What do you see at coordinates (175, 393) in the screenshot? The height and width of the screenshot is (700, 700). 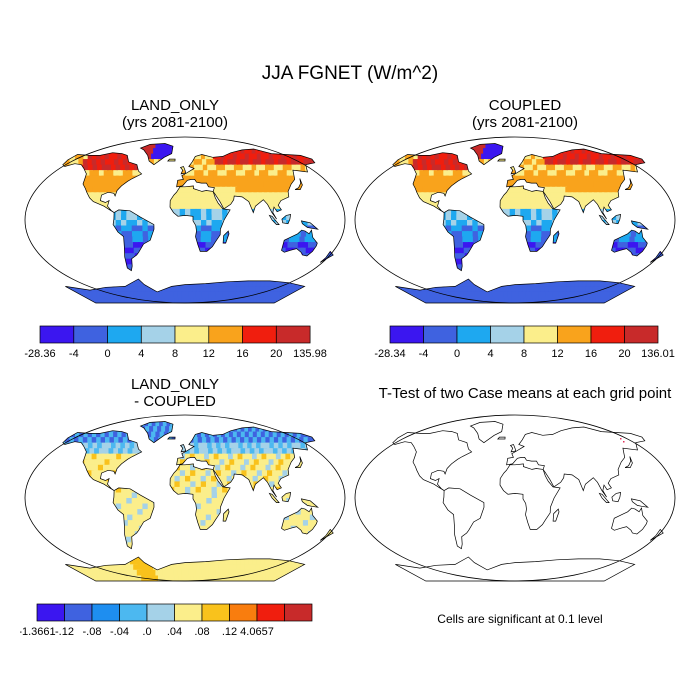 I see `panel-title-difference: LAND_ONLY - COUPLED` at bounding box center [175, 393].